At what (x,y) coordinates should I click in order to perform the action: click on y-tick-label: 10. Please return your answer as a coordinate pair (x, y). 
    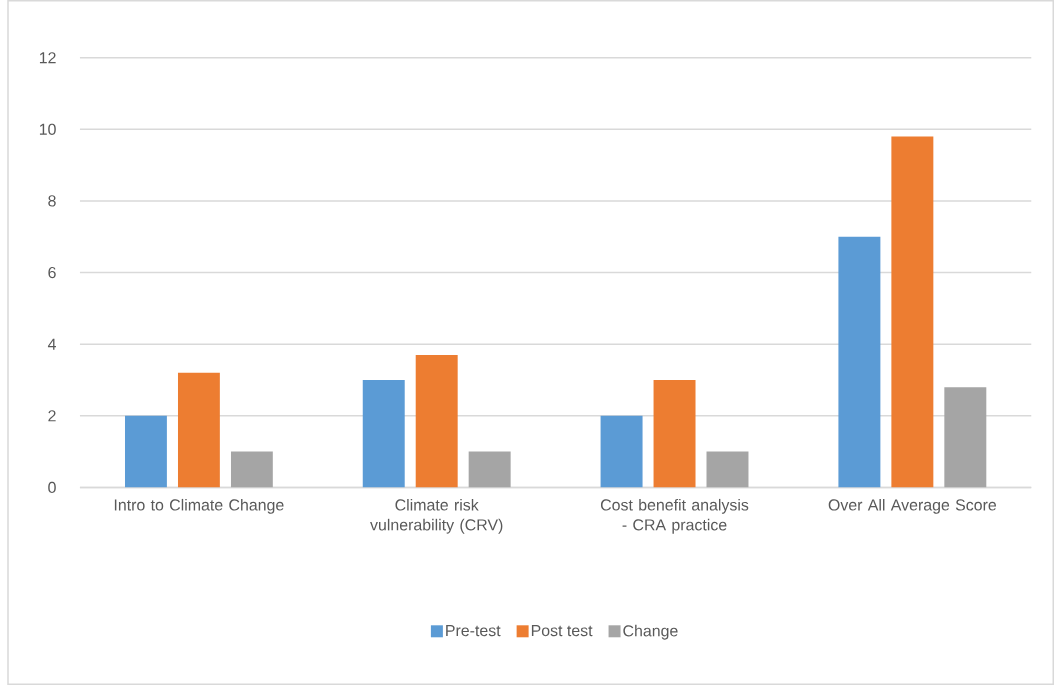
    Looking at the image, I should click on (47, 129).